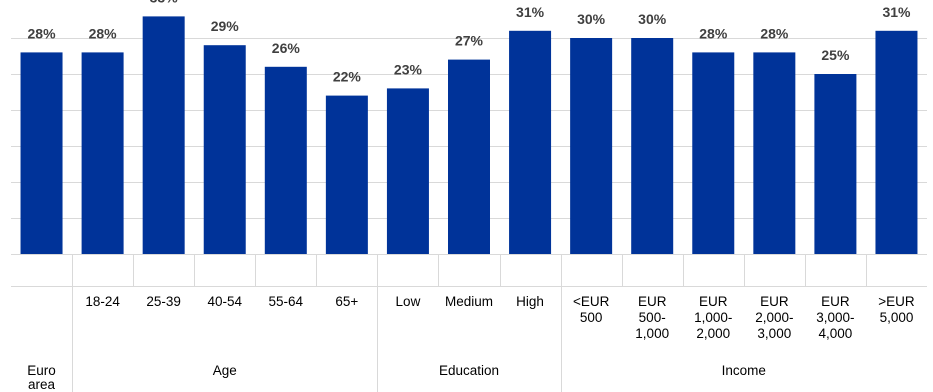 The width and height of the screenshot is (933, 392). What do you see at coordinates (469, 370) in the screenshot?
I see `group-label: Education` at bounding box center [469, 370].